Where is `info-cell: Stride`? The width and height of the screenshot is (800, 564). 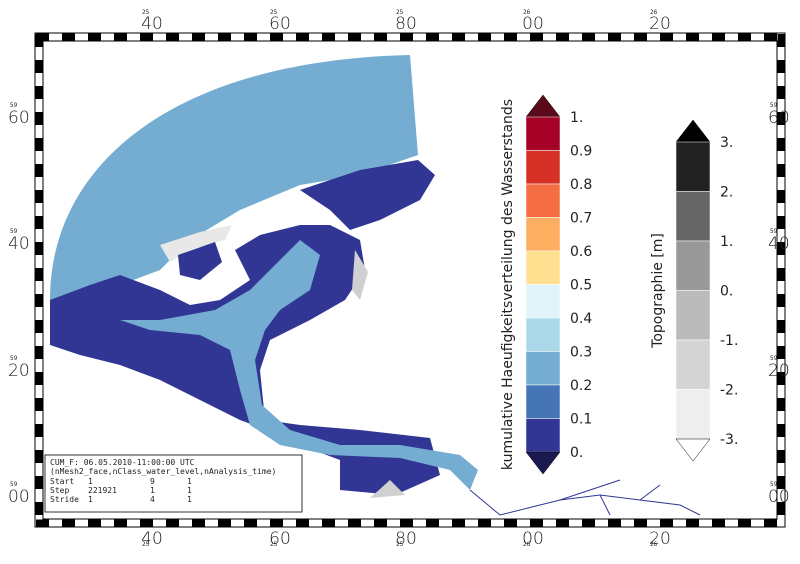
info-cell: Stride is located at coordinates (64, 499).